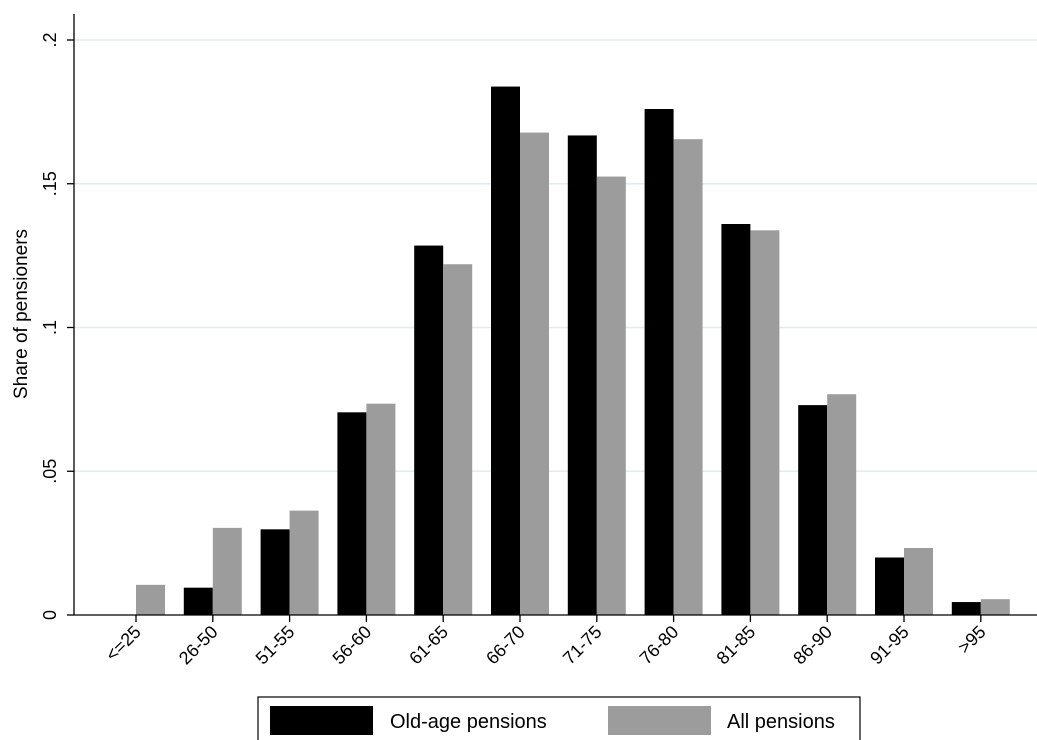  What do you see at coordinates (428, 645) in the screenshot?
I see `x-tick-label: 61-65` at bounding box center [428, 645].